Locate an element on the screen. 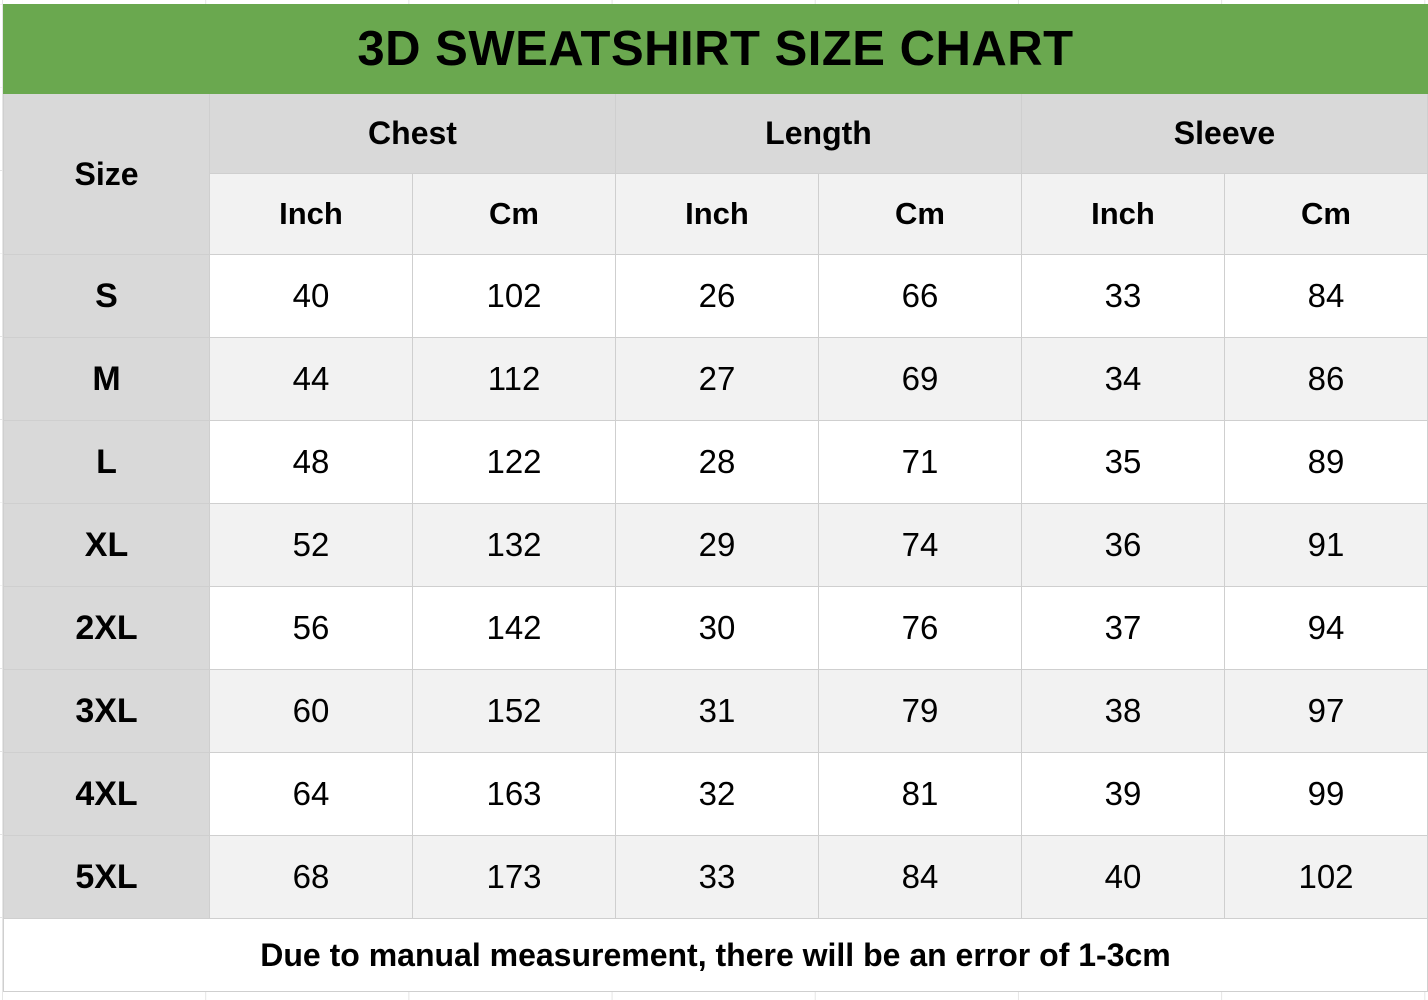 Image resolution: width=1428 pixels, height=1000 pixels. cell-chest-cm: 132 is located at coordinates (514, 545).